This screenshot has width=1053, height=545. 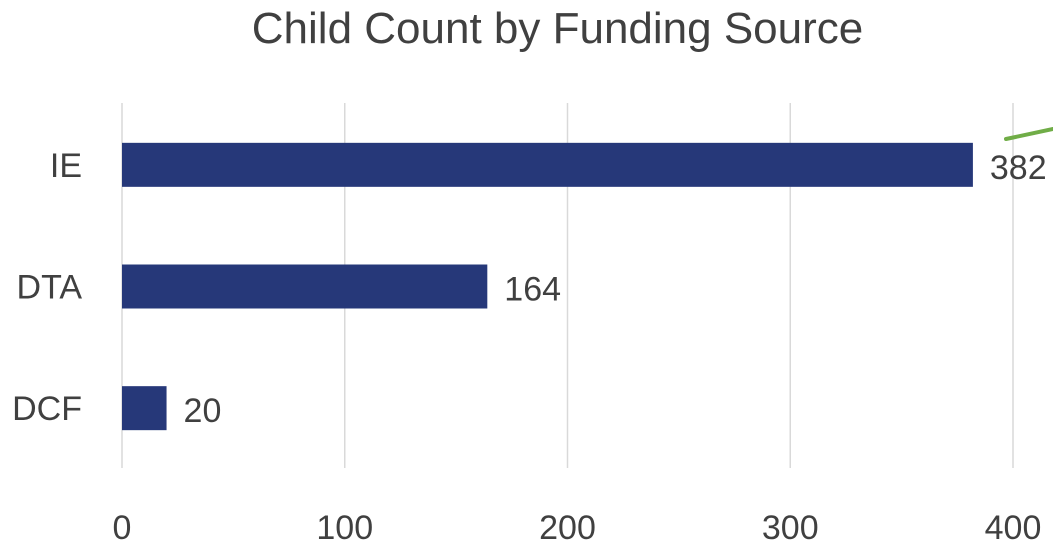 I want to click on category-label: IE, so click(x=66, y=166).